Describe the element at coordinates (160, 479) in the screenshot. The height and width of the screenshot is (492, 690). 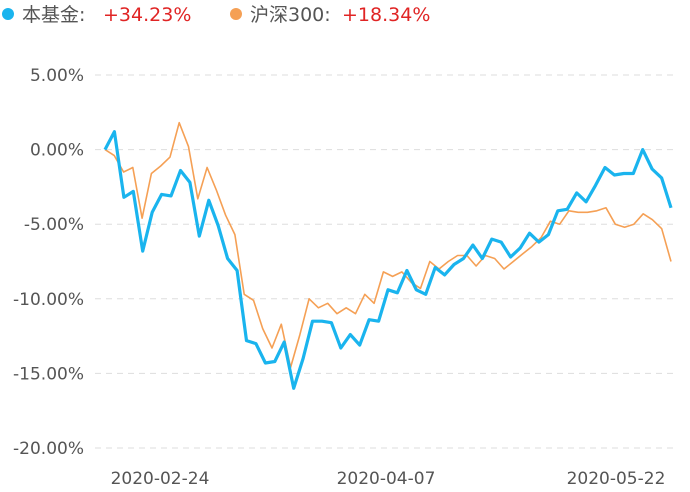
I see `x-tick-label: 2020-02-24` at that location.